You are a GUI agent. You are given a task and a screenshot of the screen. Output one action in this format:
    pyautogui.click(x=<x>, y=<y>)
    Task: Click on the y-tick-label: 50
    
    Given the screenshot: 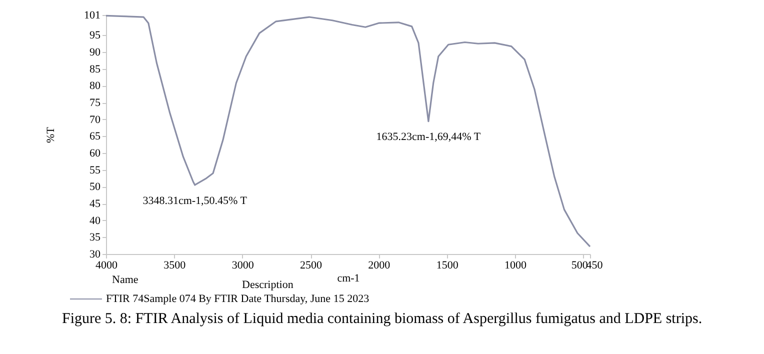 What is the action you would take?
    pyautogui.click(x=95, y=187)
    